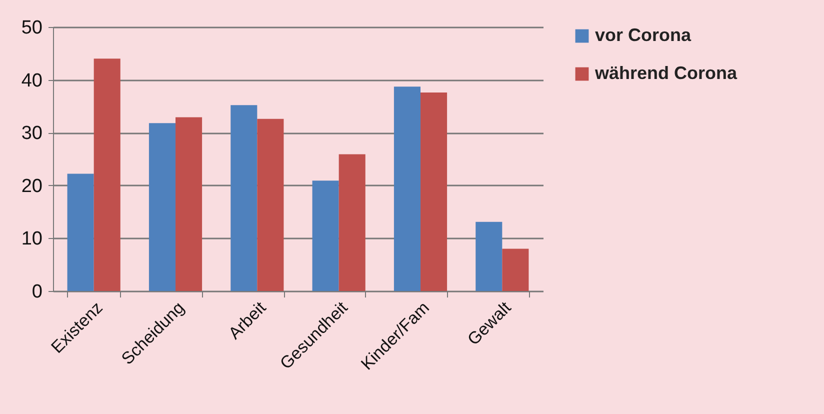 The height and width of the screenshot is (414, 824). What do you see at coordinates (31, 81) in the screenshot?
I see `y-tick-label: 40` at bounding box center [31, 81].